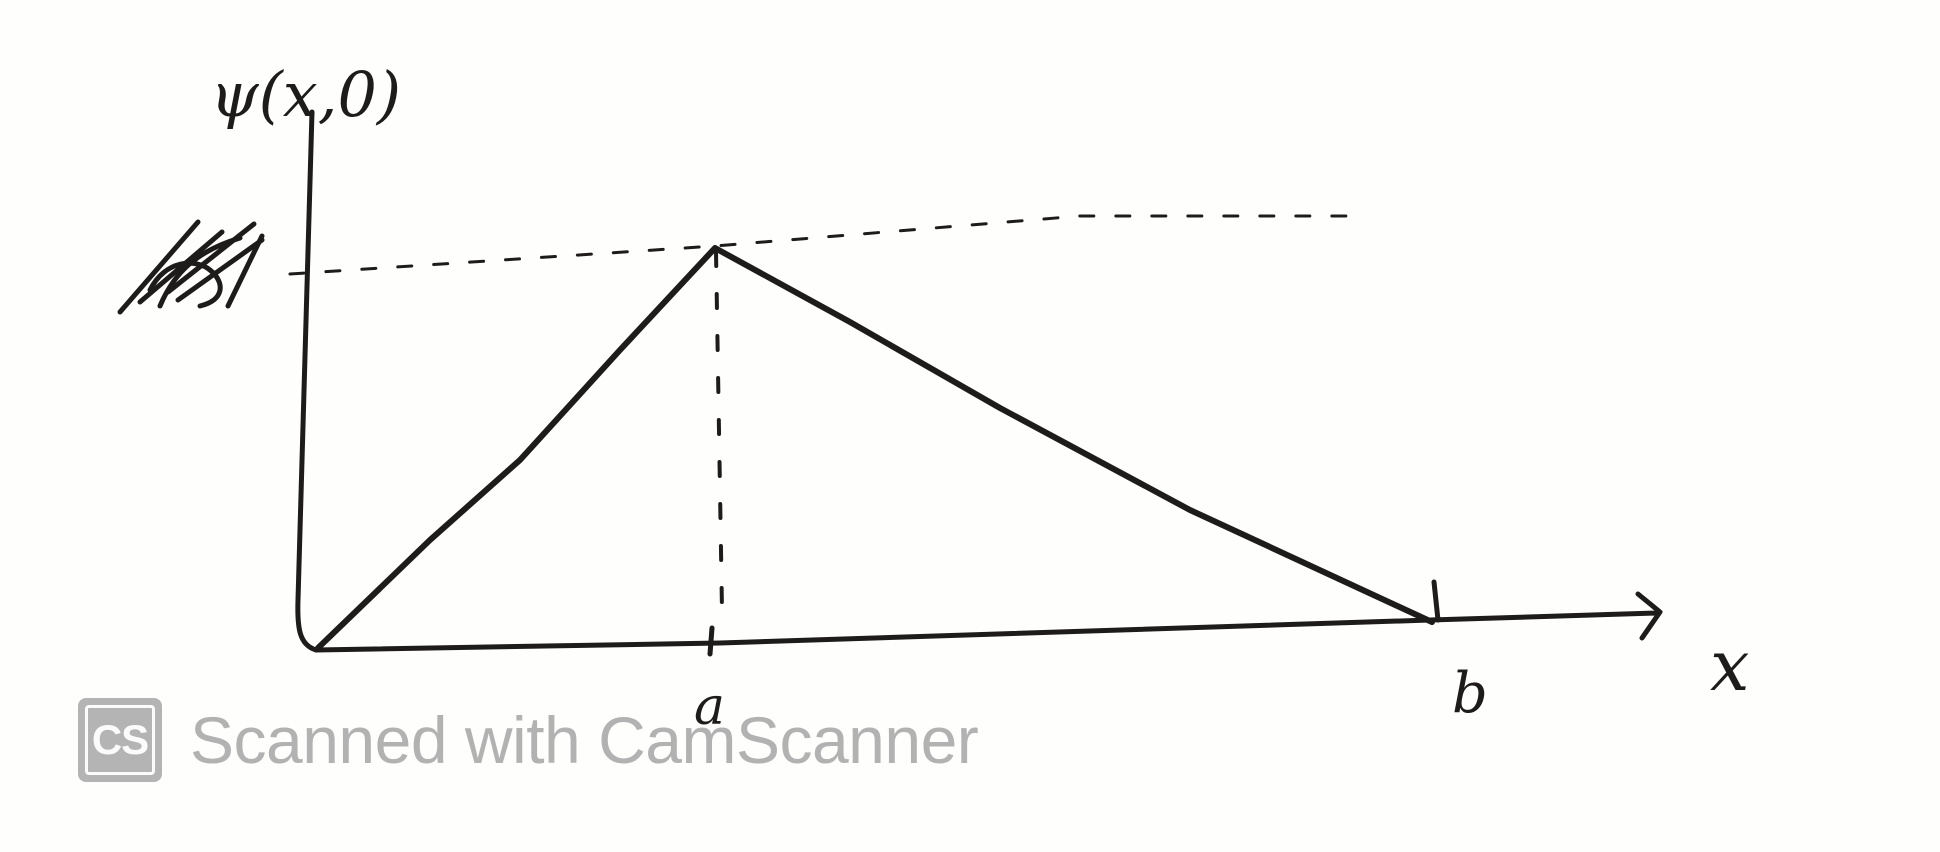 This screenshot has height=852, width=1940. What do you see at coordinates (987, 631) in the screenshot?
I see `x-axis` at bounding box center [987, 631].